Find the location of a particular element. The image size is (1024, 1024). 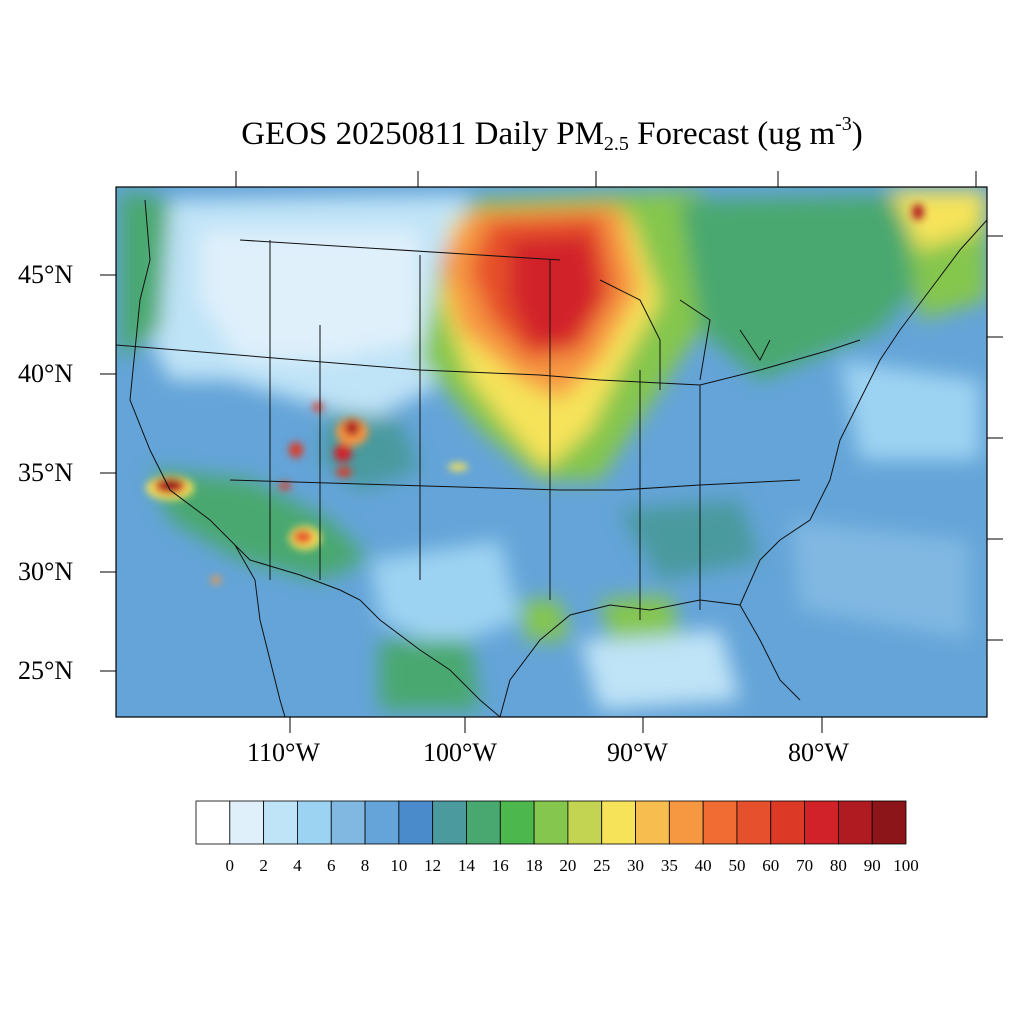

colorbar-label: 0 is located at coordinates (230, 865).